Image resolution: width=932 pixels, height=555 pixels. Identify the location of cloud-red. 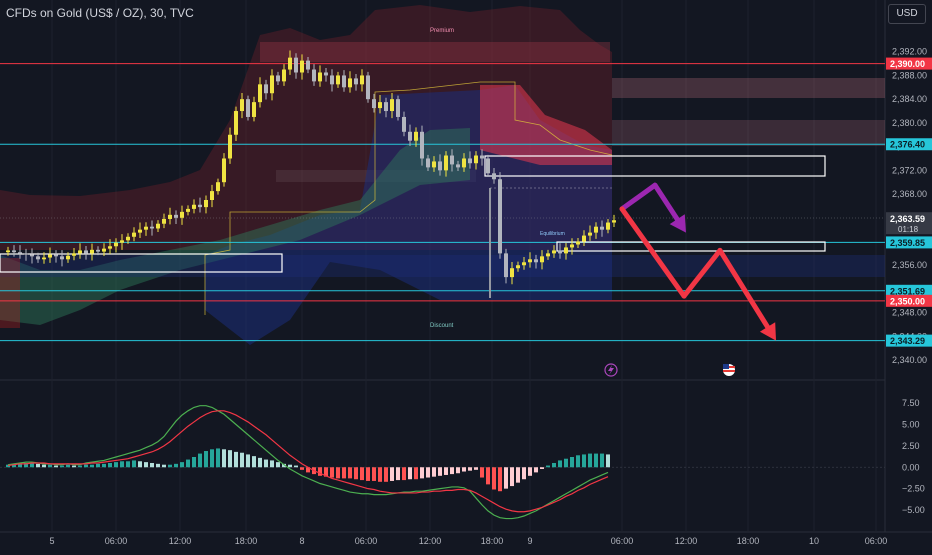
(546, 125).